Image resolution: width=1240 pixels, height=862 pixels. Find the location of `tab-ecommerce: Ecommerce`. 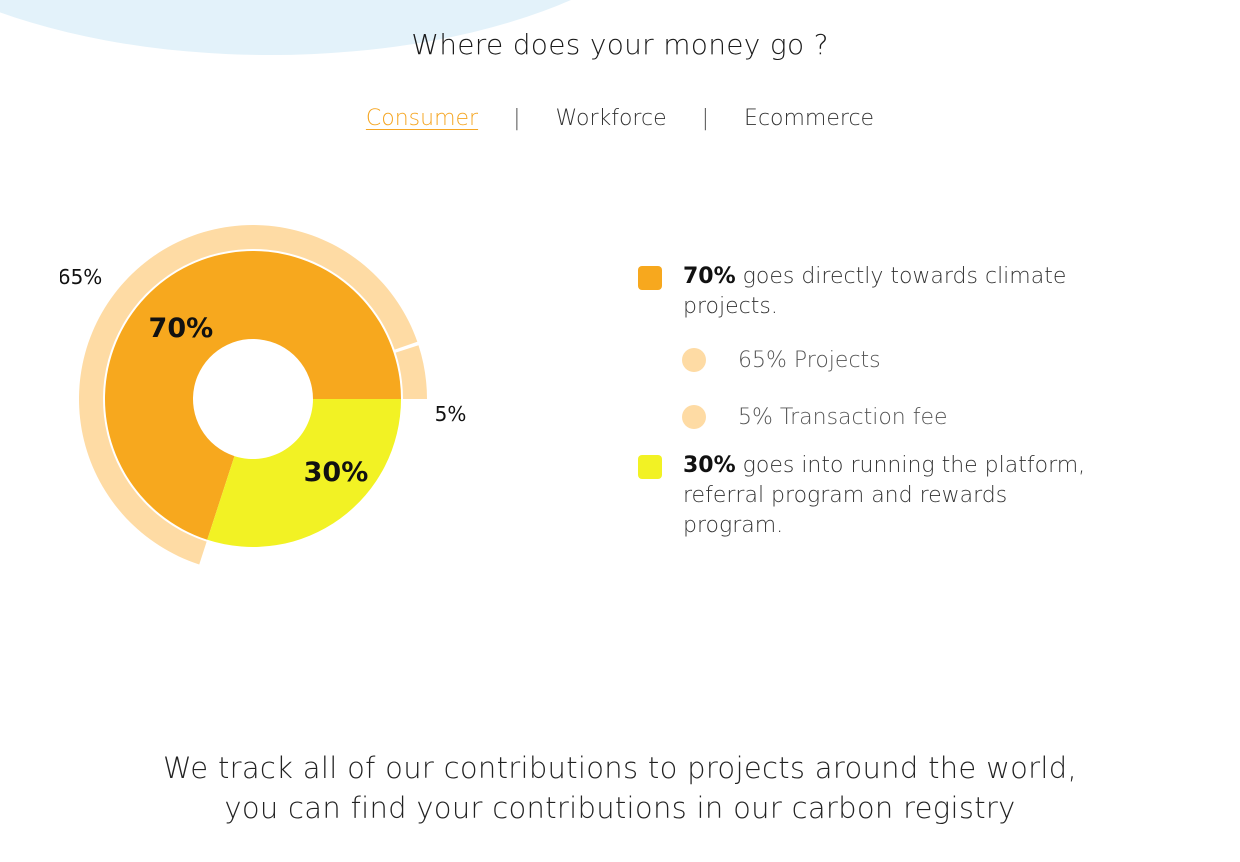

tab-ecommerce: Ecommerce is located at coordinates (809, 118).